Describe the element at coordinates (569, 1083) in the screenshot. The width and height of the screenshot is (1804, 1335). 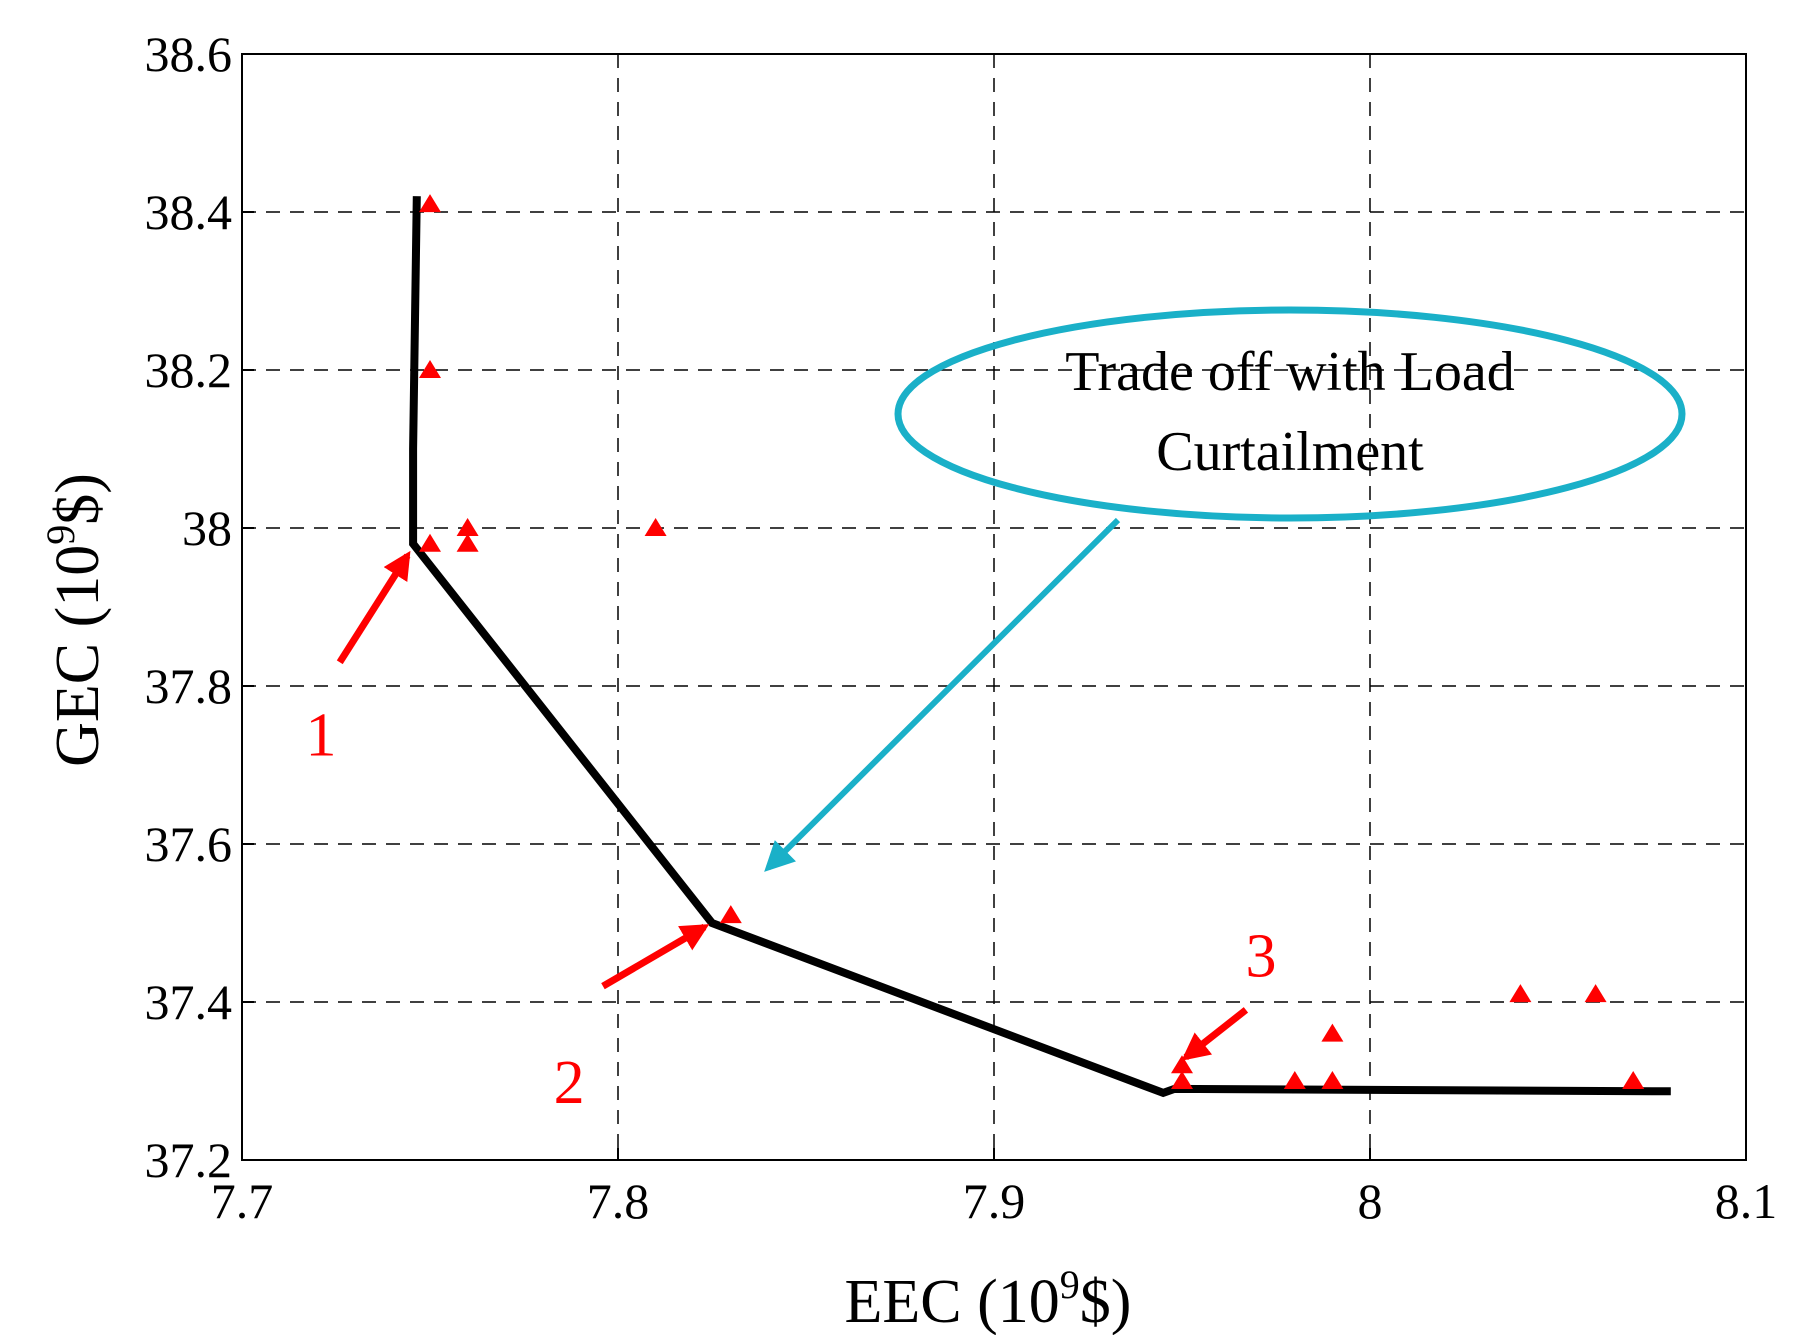
I see `callout-label-2: 2` at that location.